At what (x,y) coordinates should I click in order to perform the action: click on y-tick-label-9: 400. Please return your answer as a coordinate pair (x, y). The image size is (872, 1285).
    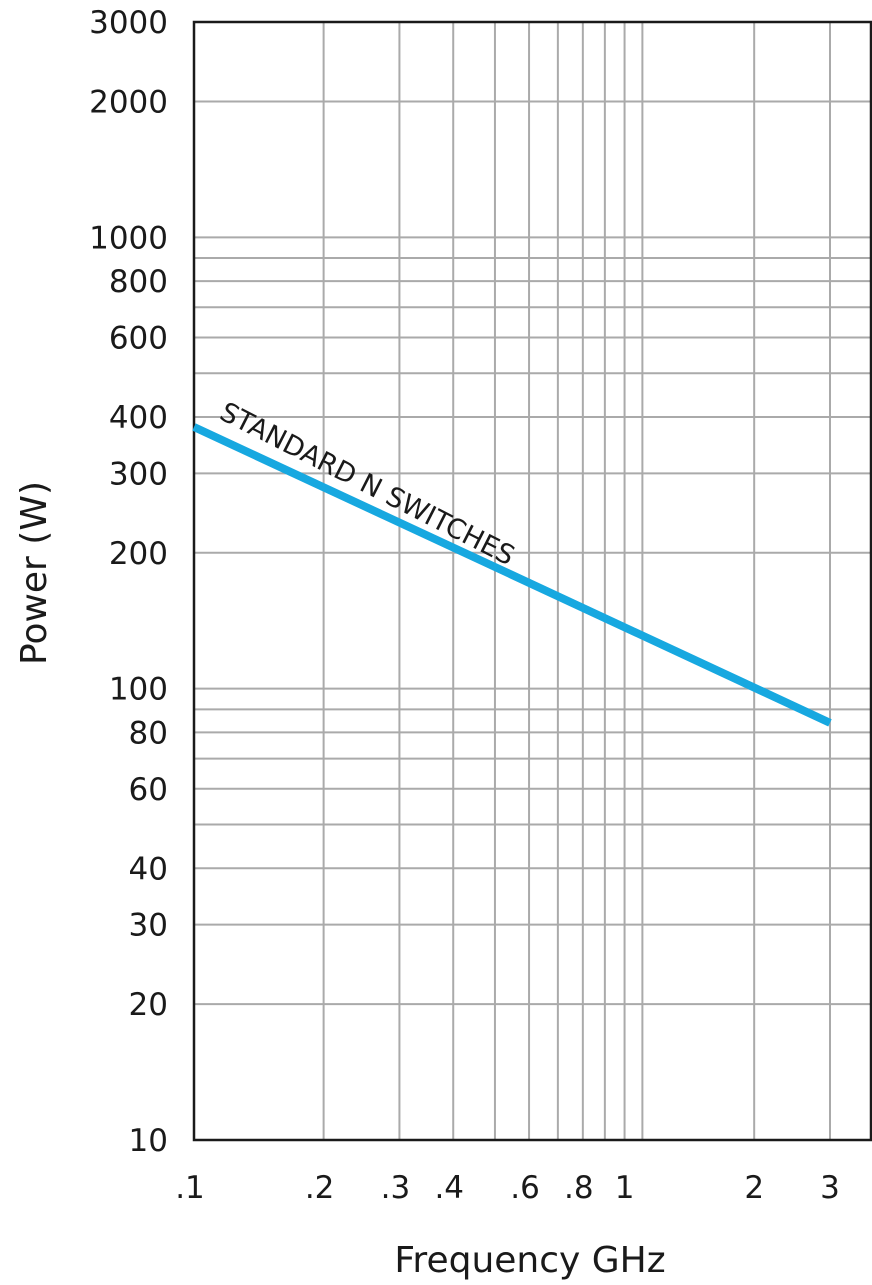
    Looking at the image, I should click on (138, 418).